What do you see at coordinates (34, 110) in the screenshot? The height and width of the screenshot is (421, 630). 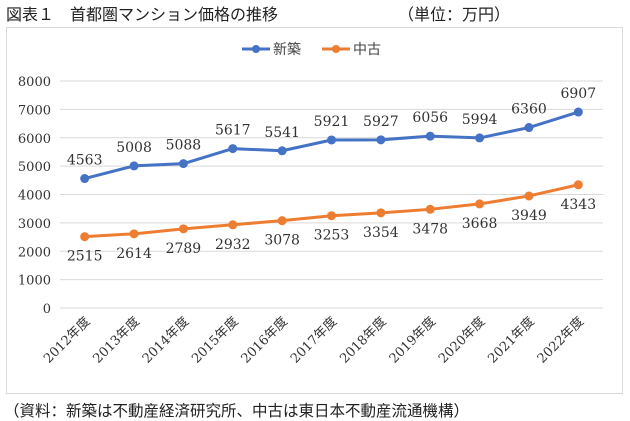 I see `y-tick-label: 7000` at bounding box center [34, 110].